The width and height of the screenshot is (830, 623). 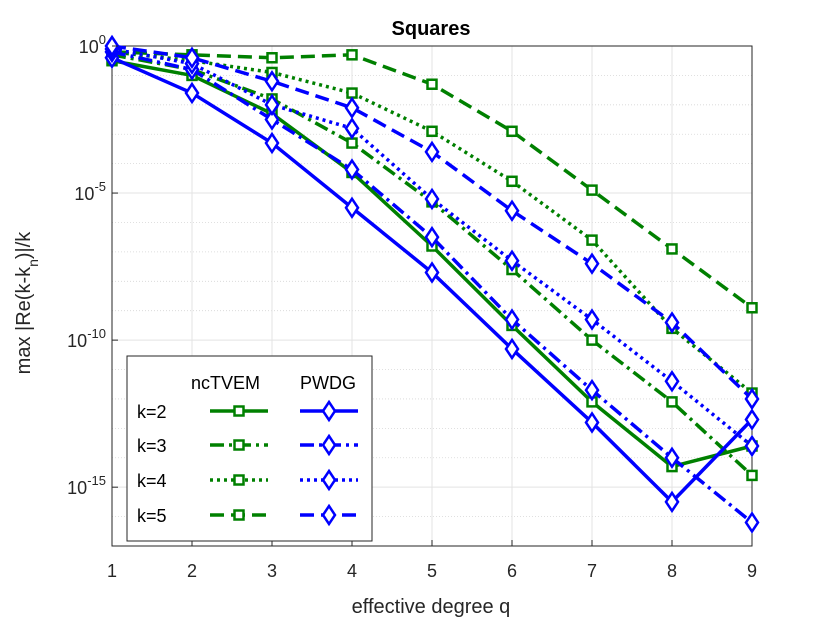 I want to click on legend-row-label: k=3, so click(x=152, y=446).